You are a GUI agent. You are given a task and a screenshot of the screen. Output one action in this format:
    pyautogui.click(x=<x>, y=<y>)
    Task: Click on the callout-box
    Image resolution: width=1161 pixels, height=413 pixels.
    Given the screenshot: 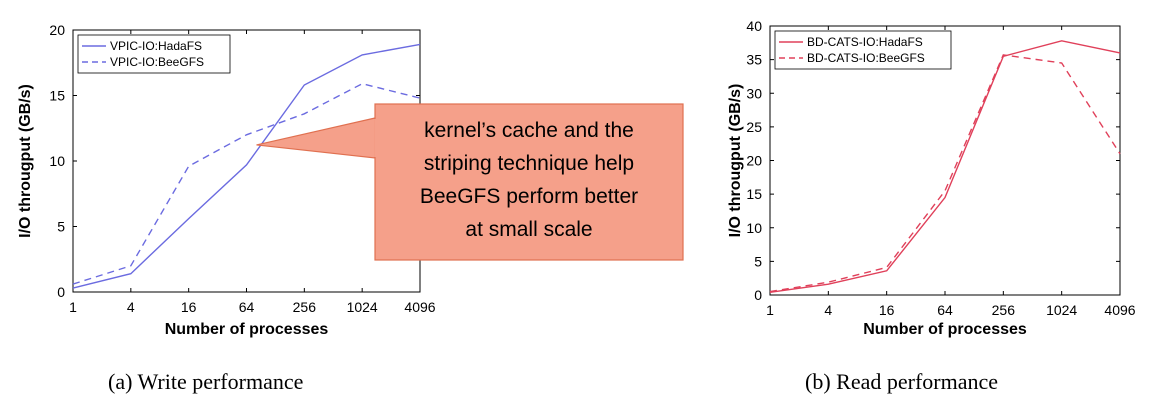 What is the action you would take?
    pyautogui.click(x=529, y=182)
    